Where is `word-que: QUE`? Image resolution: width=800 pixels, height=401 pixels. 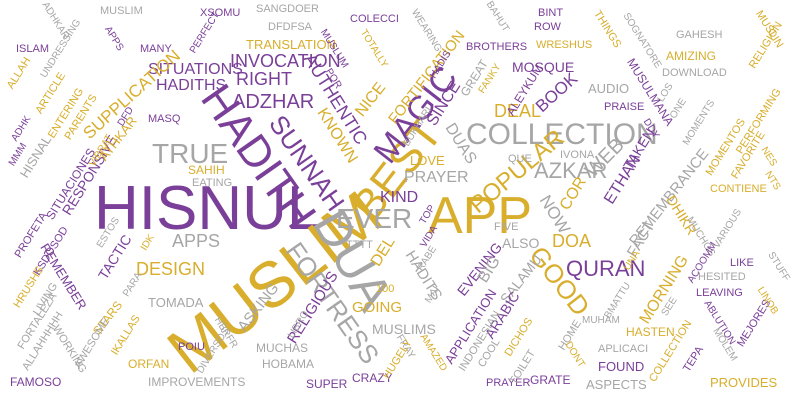 word-que: QUE is located at coordinates (520, 159).